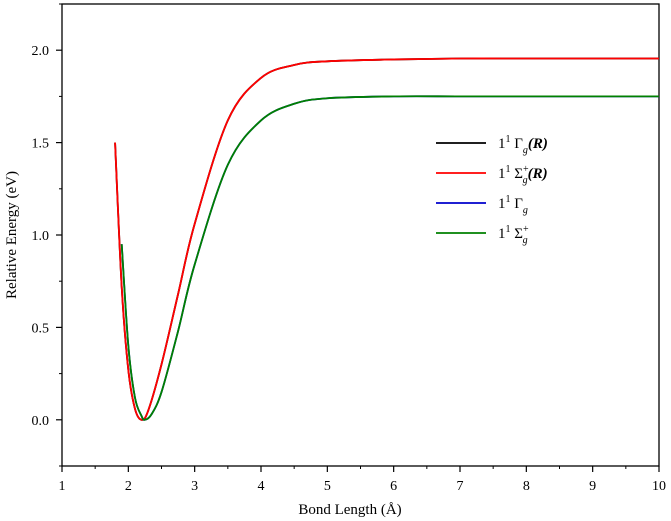  Describe the element at coordinates (393, 486) in the screenshot. I see `x-tick-label: 6` at that location.